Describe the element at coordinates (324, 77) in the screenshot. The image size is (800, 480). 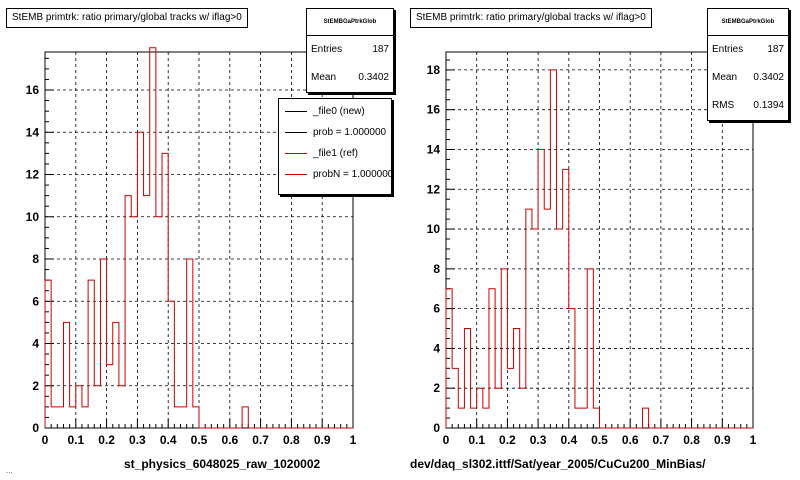
I see `left-stats-mean-label: Mean` at that location.